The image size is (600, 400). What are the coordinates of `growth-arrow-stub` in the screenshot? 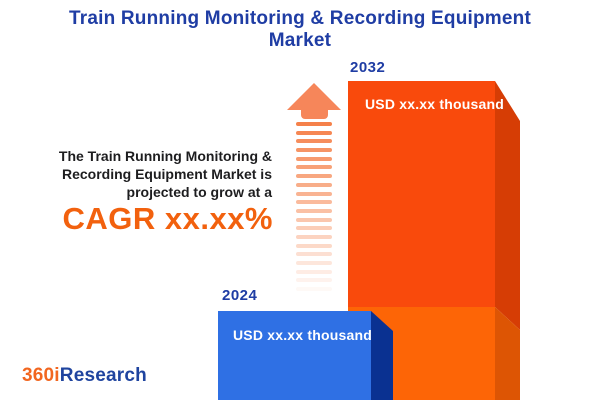 It's located at (314, 113).